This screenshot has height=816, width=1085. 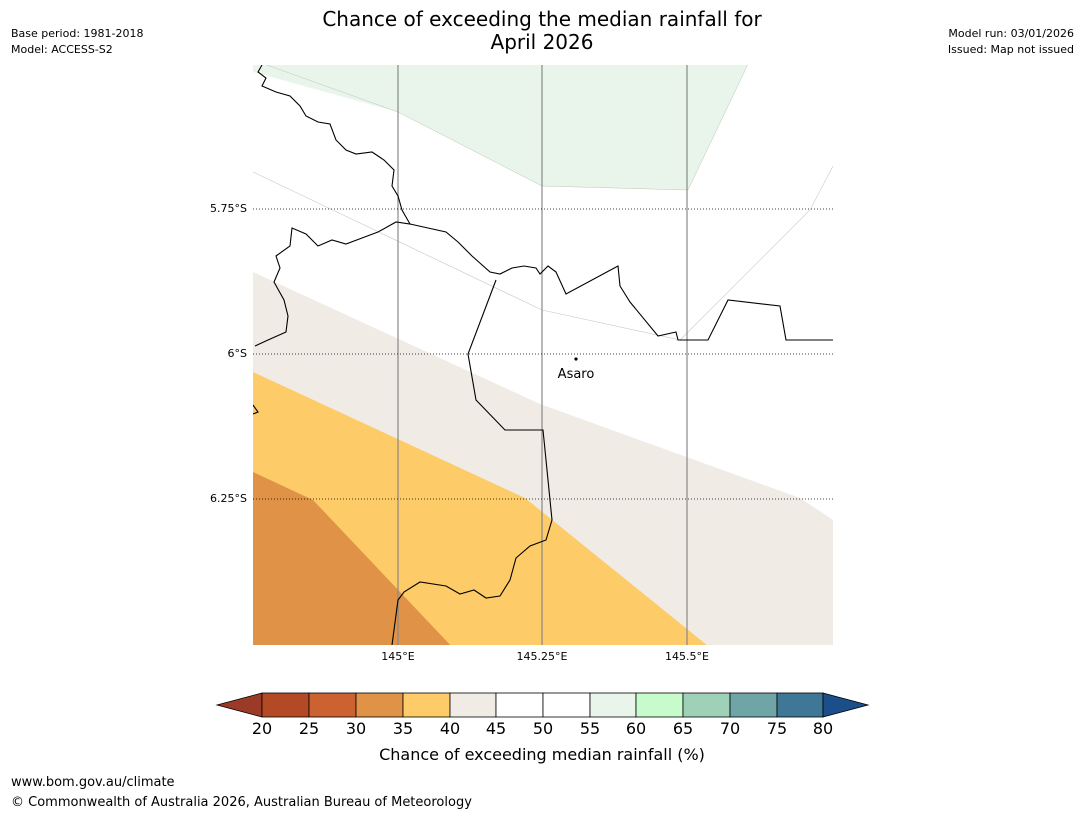 What do you see at coordinates (683, 728) in the screenshot?
I see `colorbar-tick: 65` at bounding box center [683, 728].